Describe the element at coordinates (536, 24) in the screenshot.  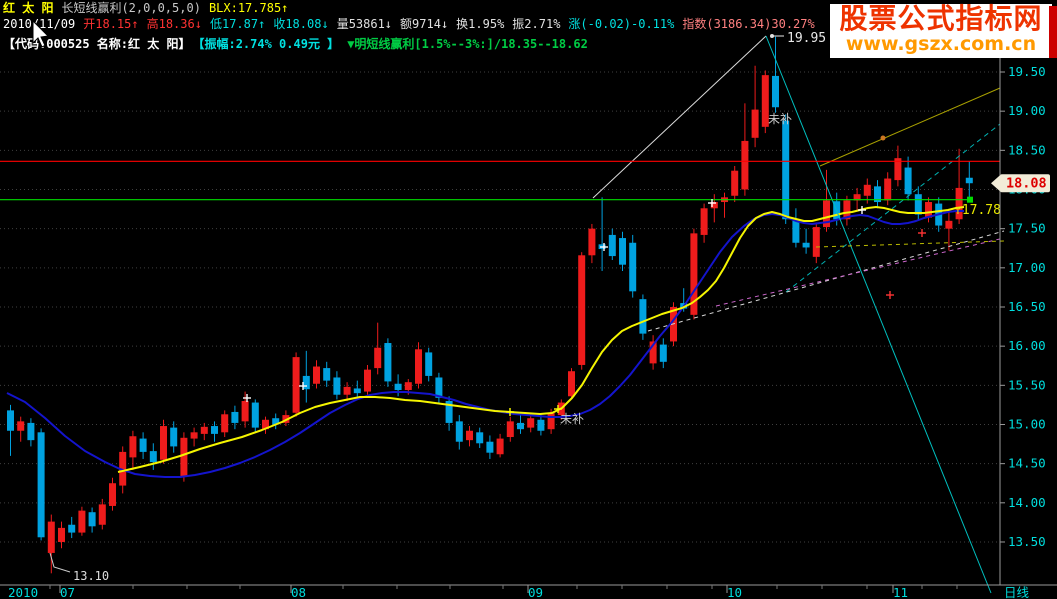
I see `text-segment: 振2.71%` at that location.